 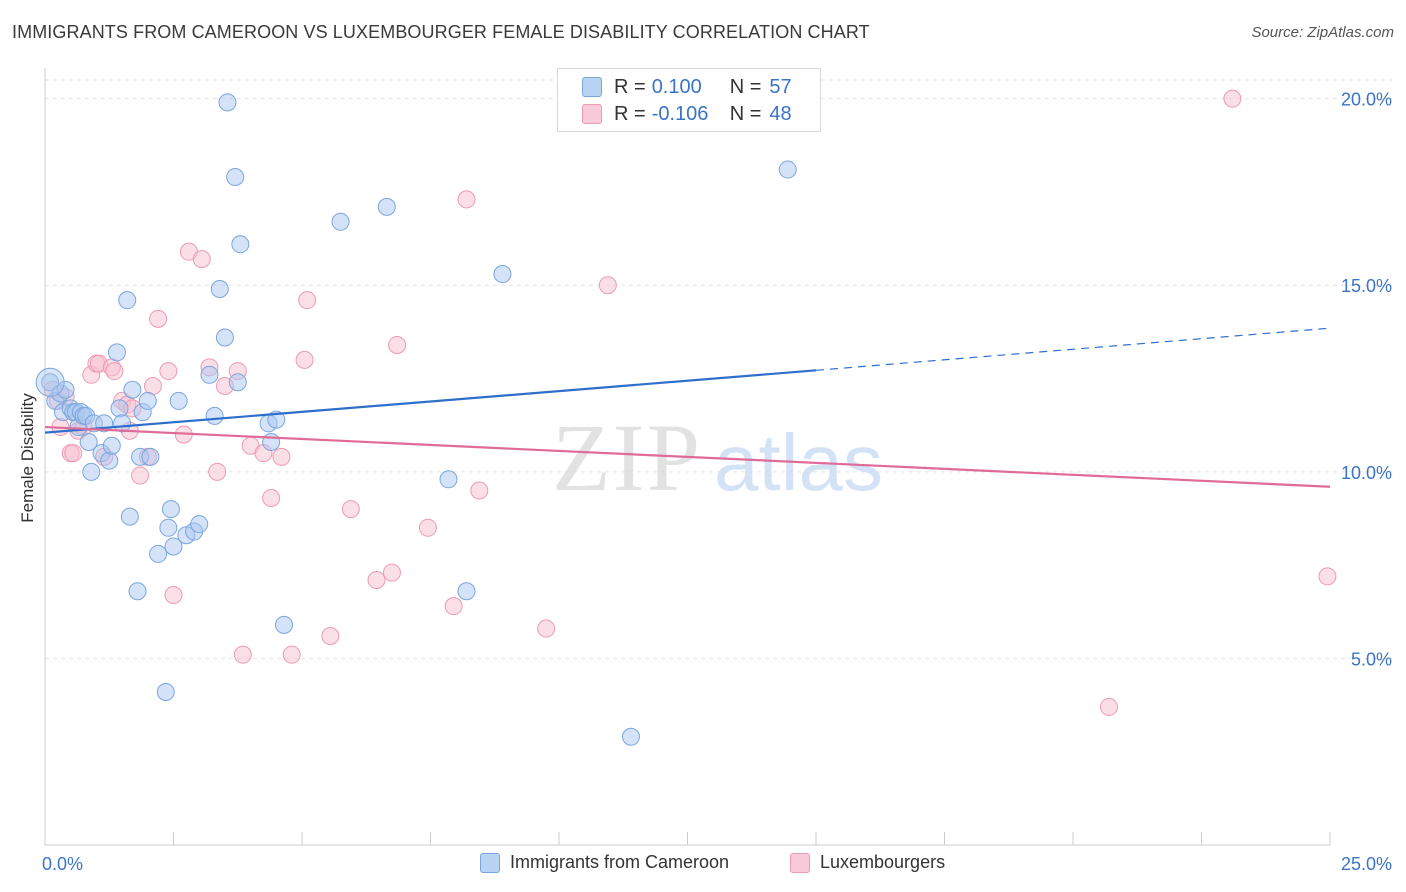 I want to click on legend-row-cameroon: R = 0.100 N = 57, so click(x=687, y=87).